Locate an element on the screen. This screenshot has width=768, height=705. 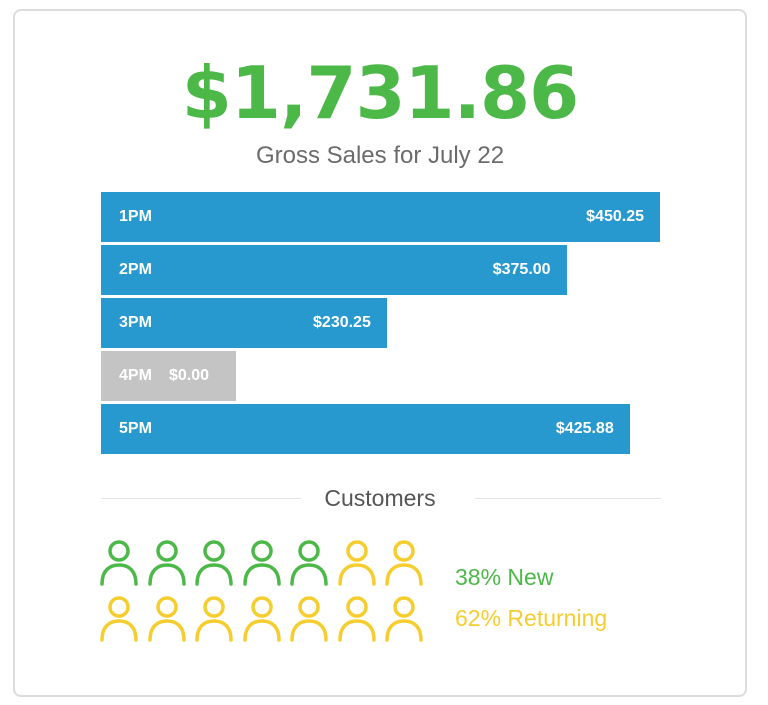
gross-sales-subtitle: Gross Sales for July 22 is located at coordinates (380, 155).